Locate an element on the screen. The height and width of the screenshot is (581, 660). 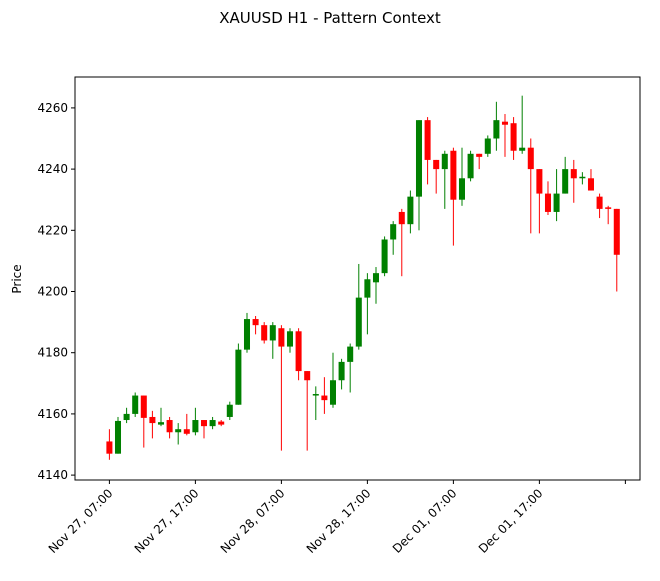
chart-title: XAUUSD H1 - Pattern Context is located at coordinates (330, 18).